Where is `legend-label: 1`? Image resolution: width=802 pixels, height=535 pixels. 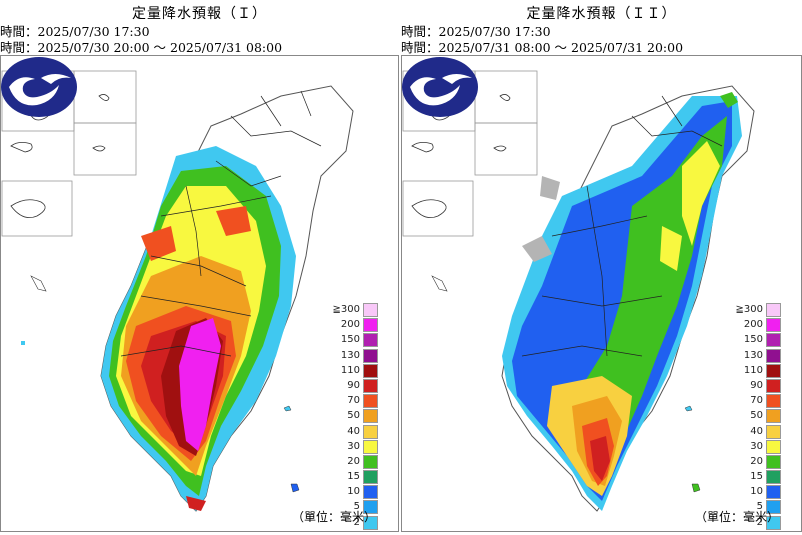 legend-label: 1 is located at coordinates (747, 530).